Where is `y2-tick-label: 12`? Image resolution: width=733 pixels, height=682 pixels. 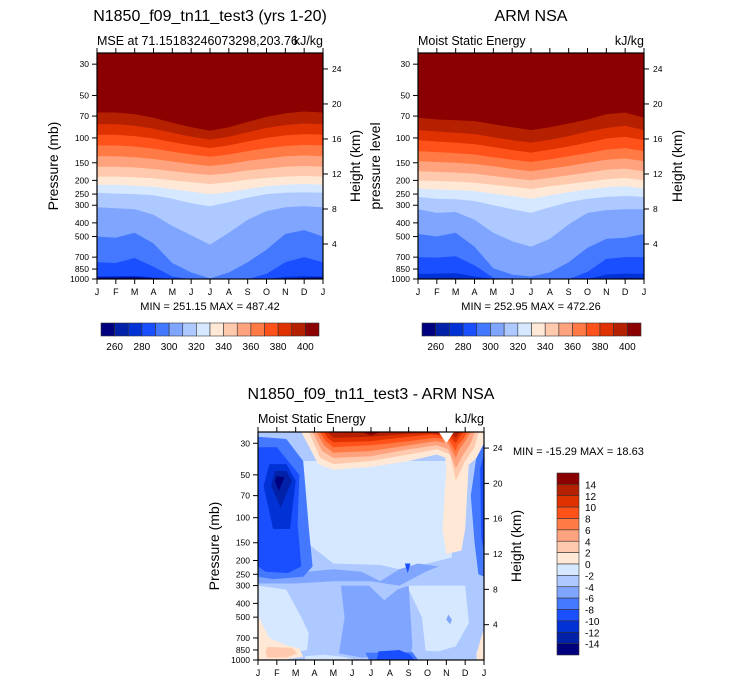 y2-tick-label: 12 is located at coordinates (337, 174).